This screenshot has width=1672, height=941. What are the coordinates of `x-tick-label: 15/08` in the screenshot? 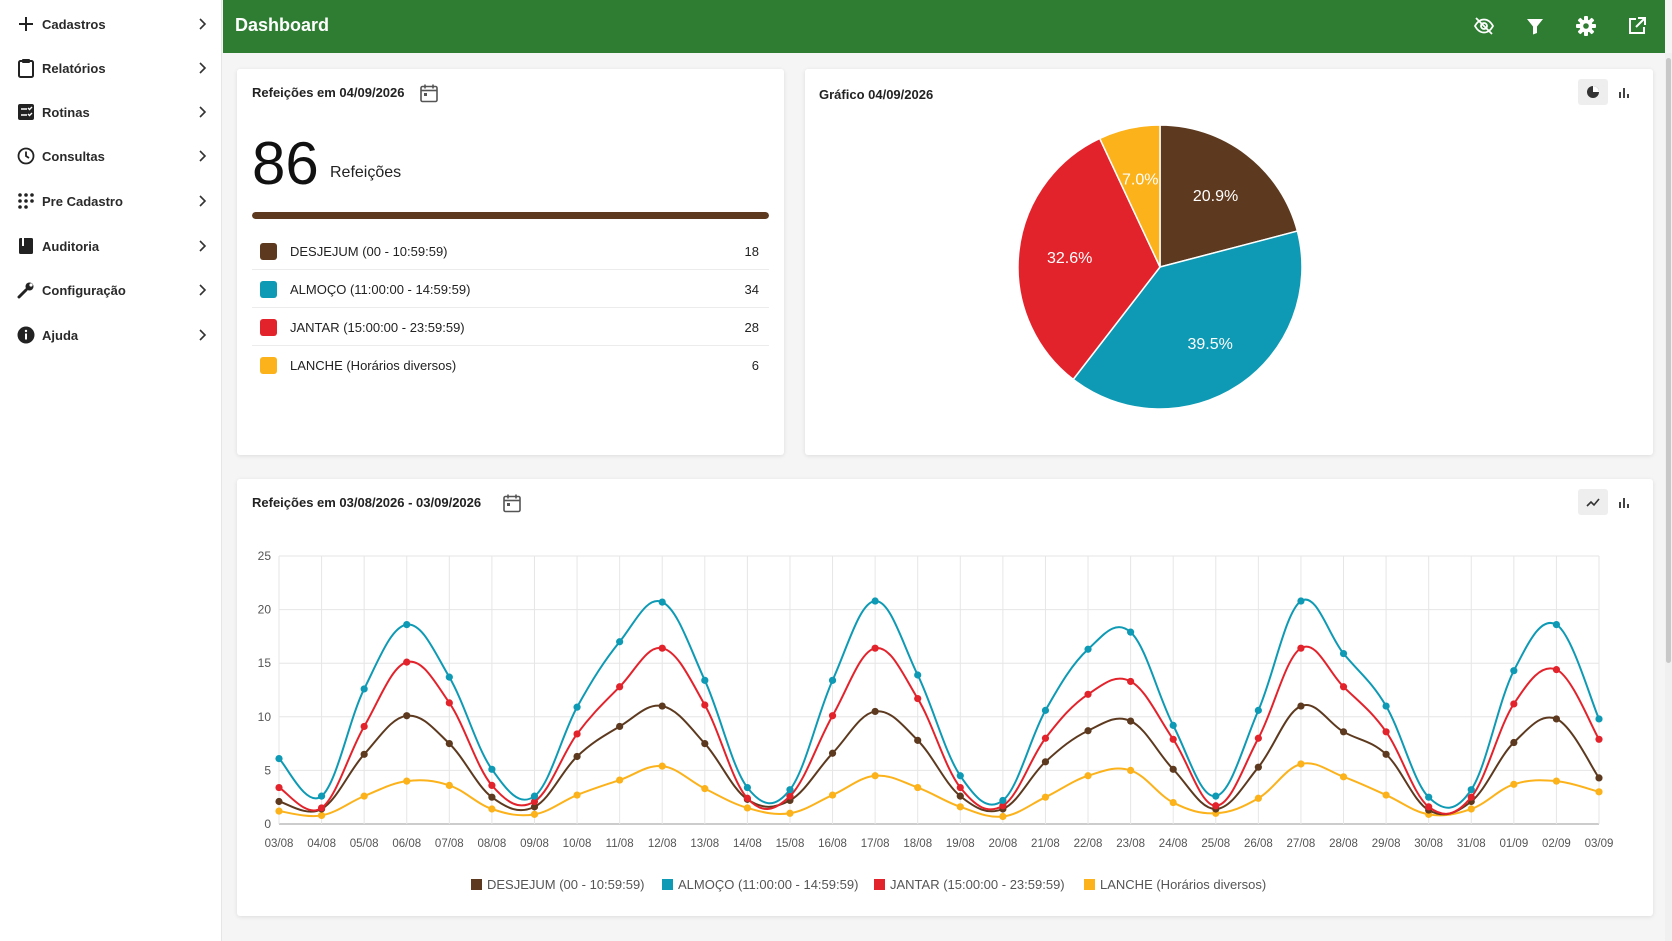 It's located at (790, 844).